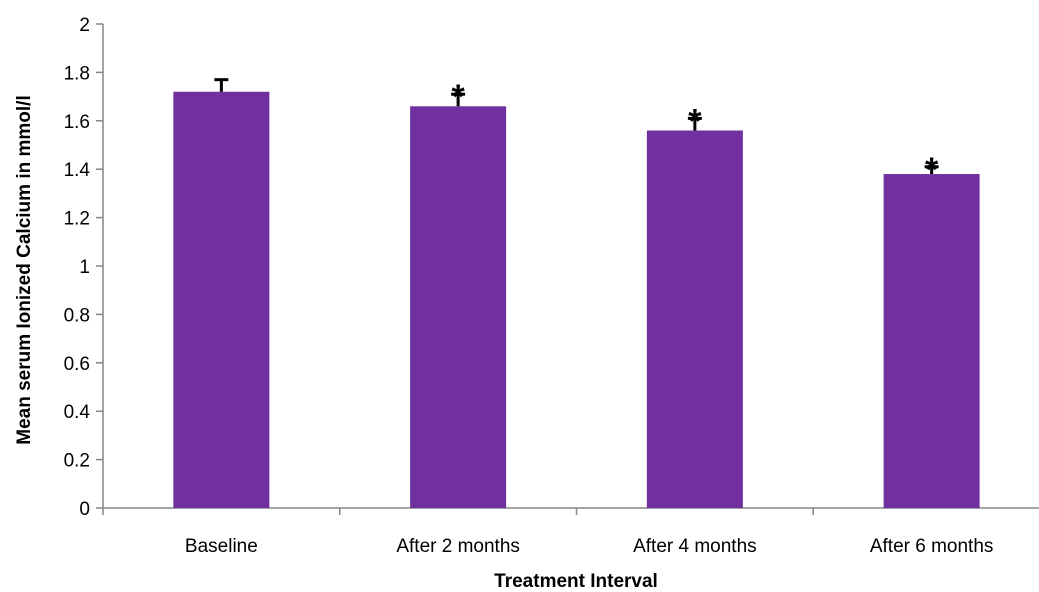 This screenshot has width=1039, height=592. Describe the element at coordinates (84, 509) in the screenshot. I see `y-tick-label: 0` at that location.